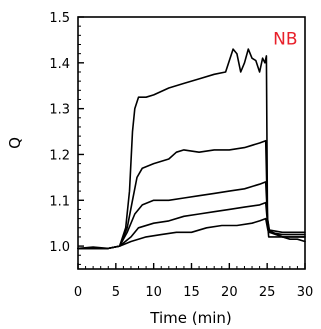  What do you see at coordinates (59, 110) in the screenshot?
I see `y-tick-label: 1.3` at bounding box center [59, 110].